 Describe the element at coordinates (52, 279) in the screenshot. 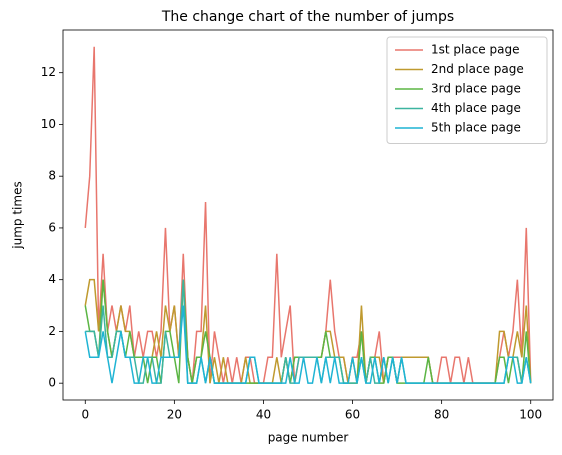

I see `y-tick-label: 4` at that location.